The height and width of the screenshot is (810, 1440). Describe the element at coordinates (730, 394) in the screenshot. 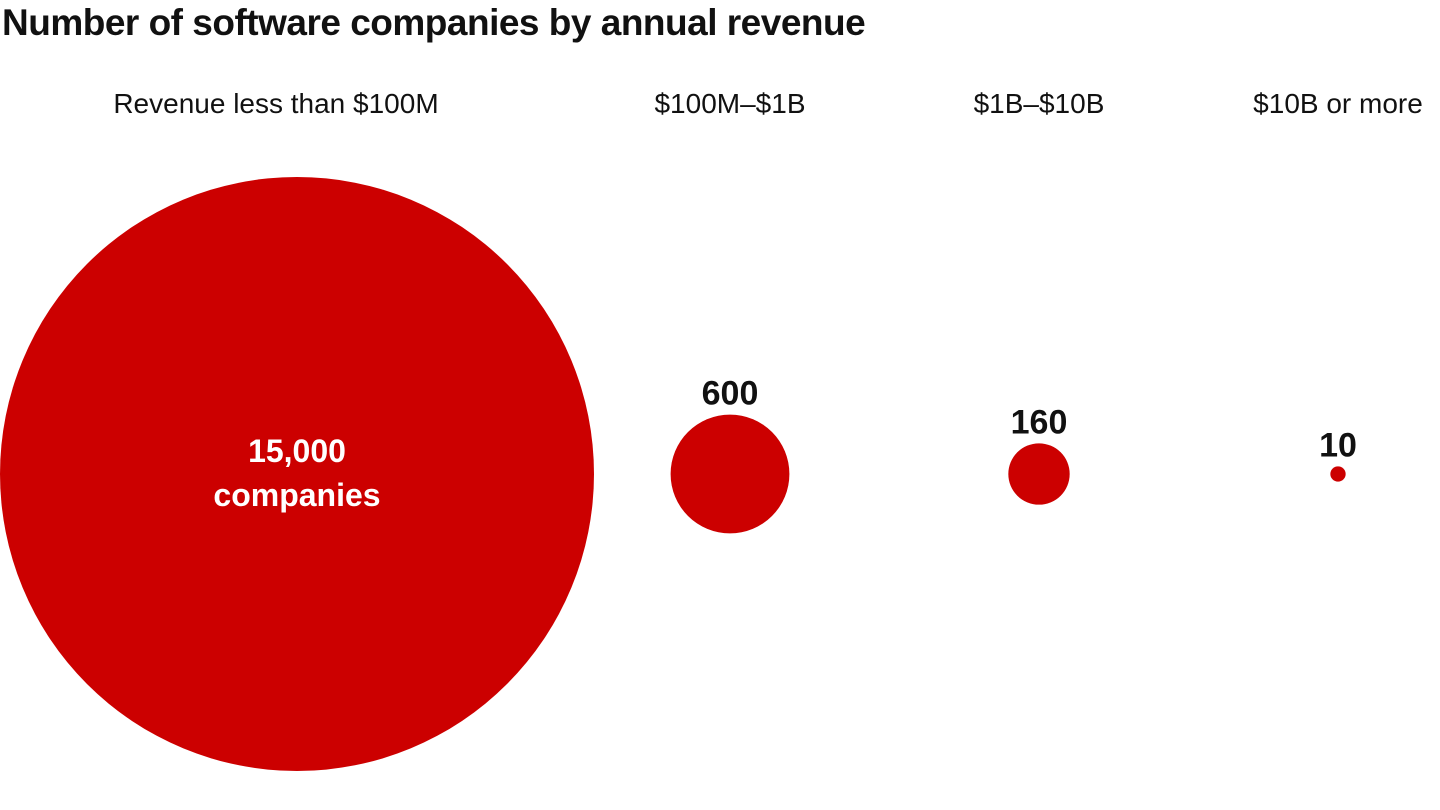

I see `value-label-100m-1b: 600` at that location.